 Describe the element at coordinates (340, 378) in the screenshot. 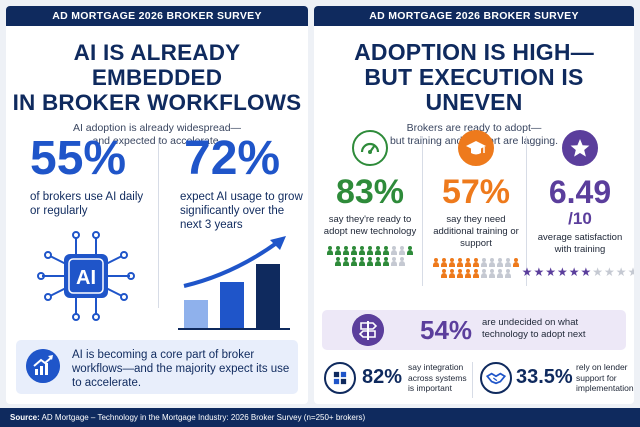

I see `puzzle-icon` at that location.